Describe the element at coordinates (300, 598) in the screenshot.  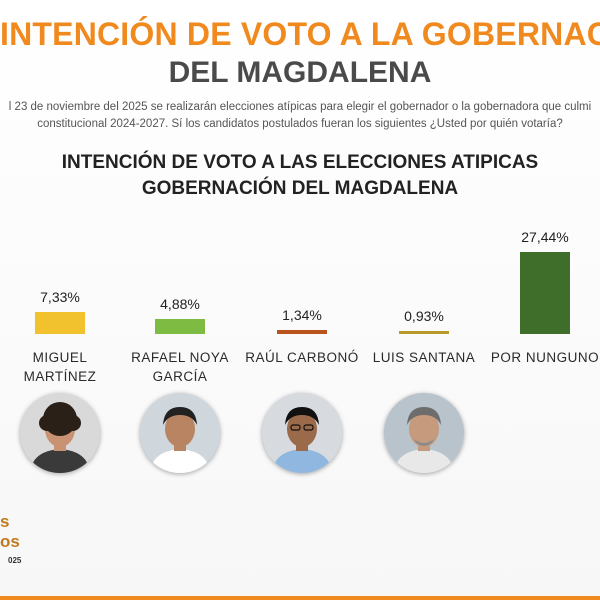
I see `bottom-accent-line` at that location.